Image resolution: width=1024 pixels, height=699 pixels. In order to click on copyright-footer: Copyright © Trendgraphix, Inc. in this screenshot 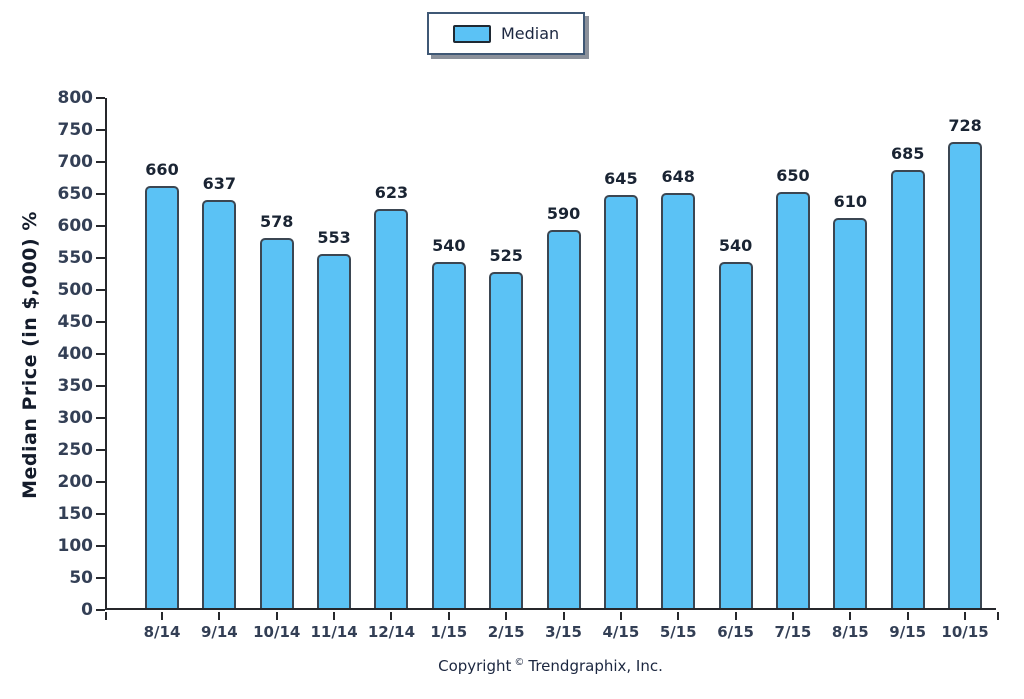, I will do `click(550, 666)`.